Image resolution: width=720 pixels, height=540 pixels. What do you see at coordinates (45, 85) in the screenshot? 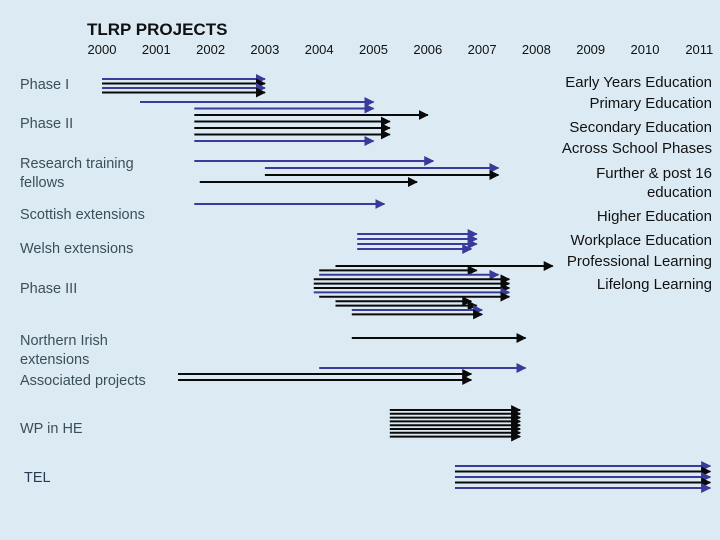
I see `row-label-phase-1: Phase I` at bounding box center [45, 85].